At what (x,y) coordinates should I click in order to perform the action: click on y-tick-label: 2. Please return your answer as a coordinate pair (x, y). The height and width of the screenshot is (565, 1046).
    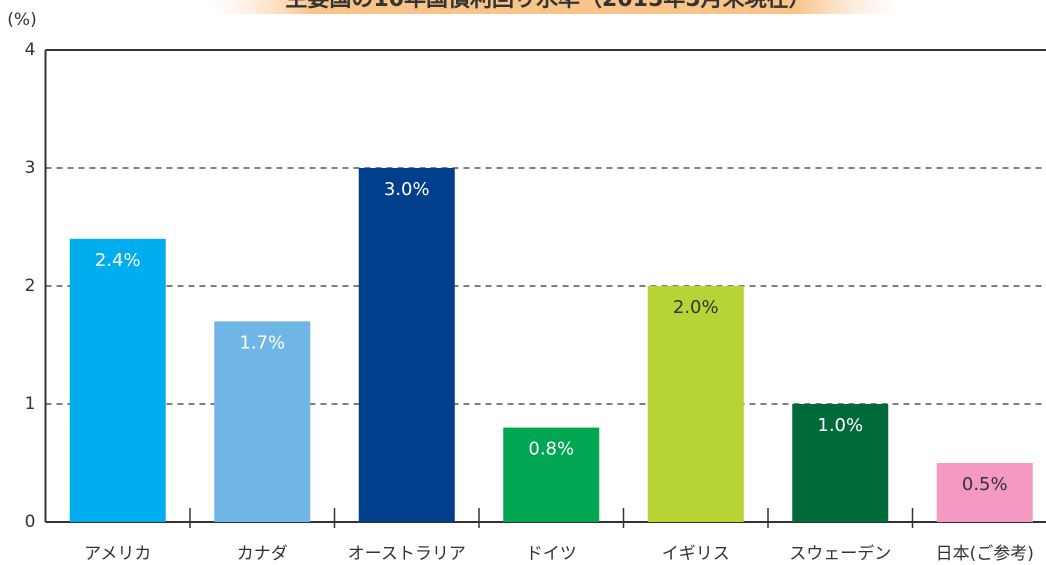
    Looking at the image, I should click on (30, 286).